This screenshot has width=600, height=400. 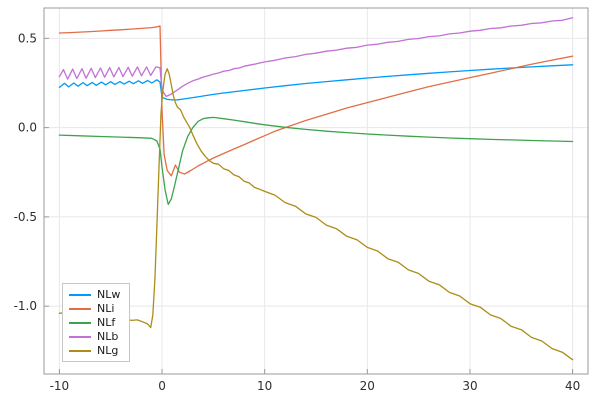 I want to click on legend-line-swatch-nlf, so click(x=80, y=322).